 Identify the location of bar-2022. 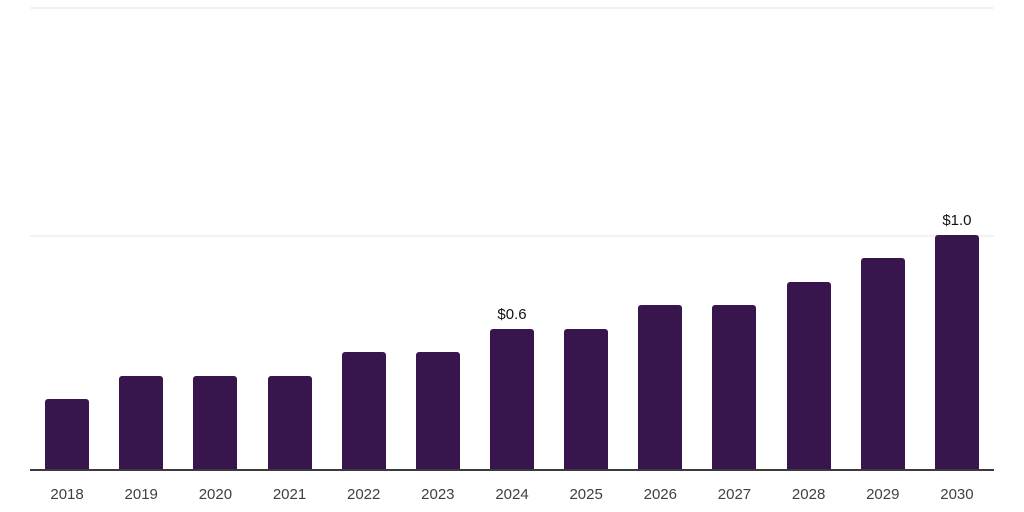
(364, 411).